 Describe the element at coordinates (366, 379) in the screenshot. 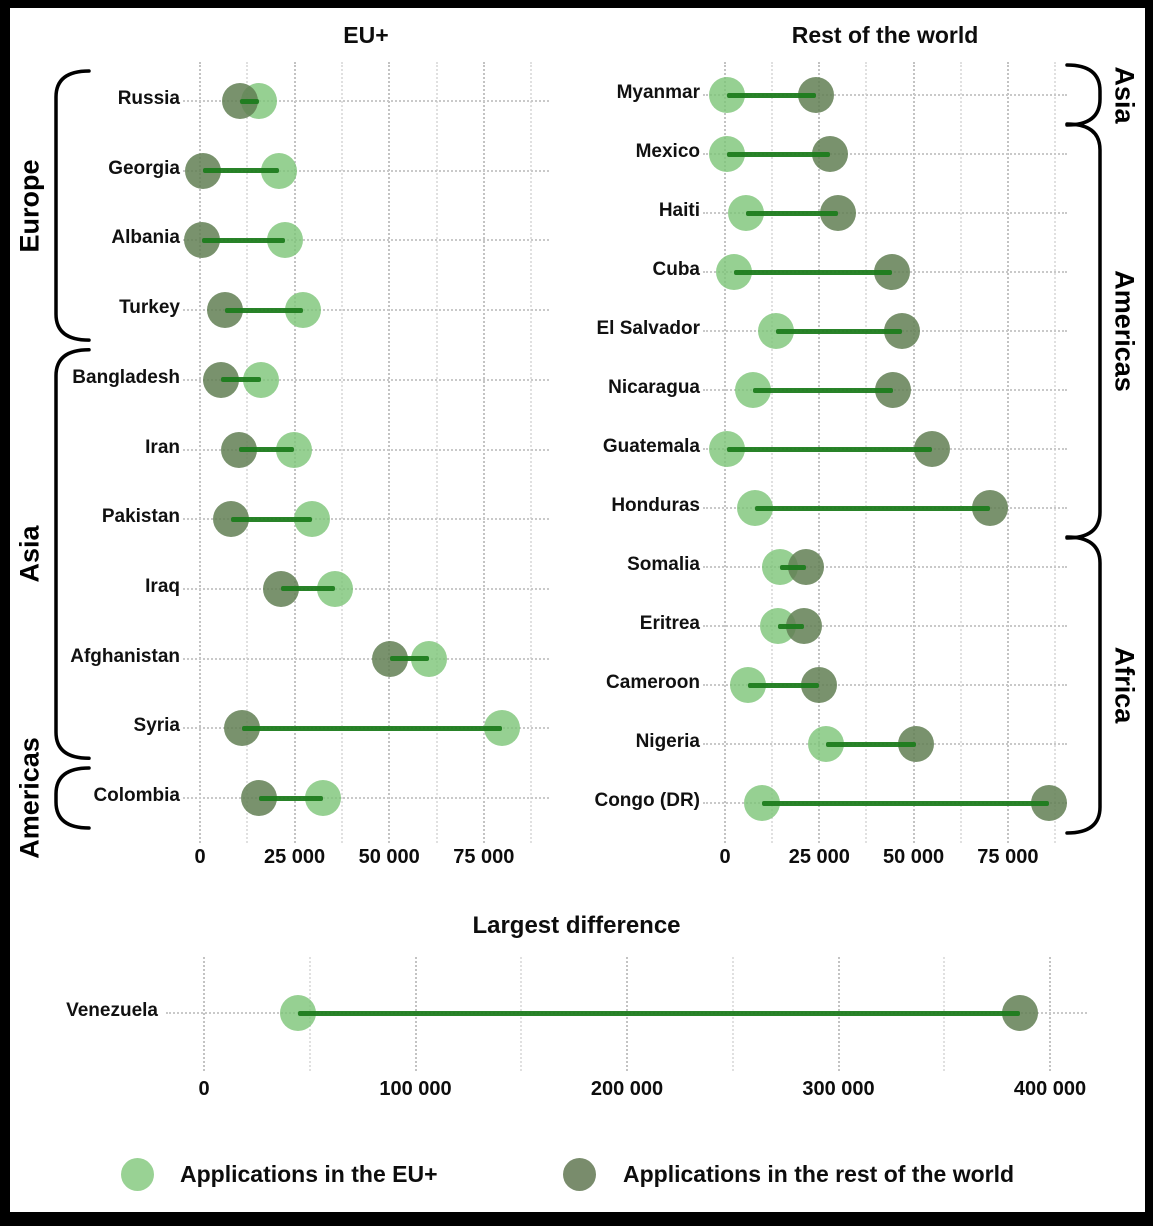

I see `row-guide-bangladesh` at that location.